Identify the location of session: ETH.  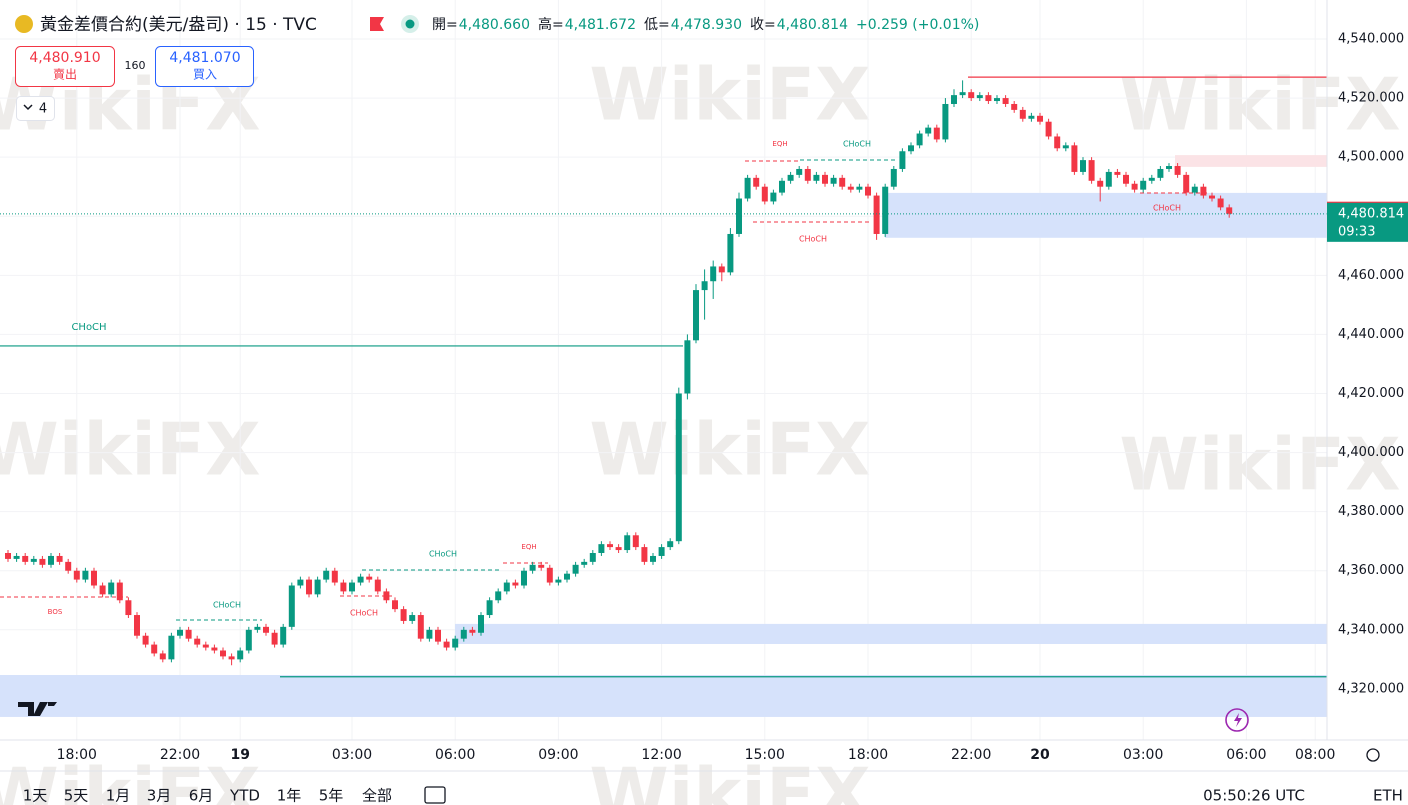
(1388, 796).